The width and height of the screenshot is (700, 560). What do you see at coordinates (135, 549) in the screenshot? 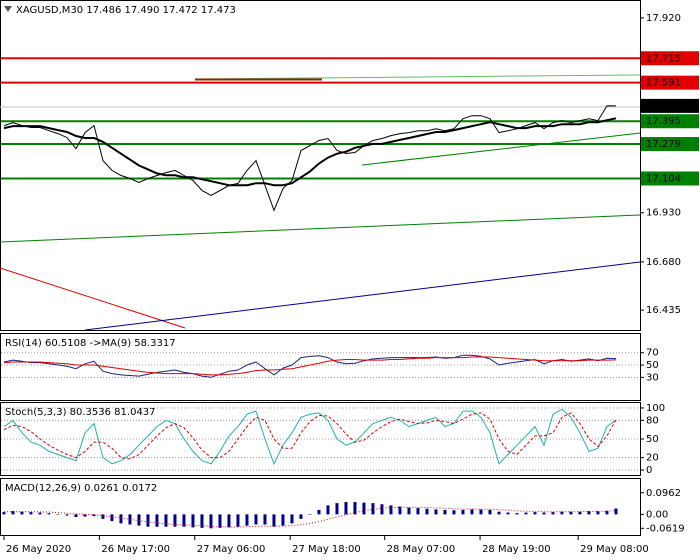
I see `x-tick-label: 26 May 17:00` at bounding box center [135, 549].